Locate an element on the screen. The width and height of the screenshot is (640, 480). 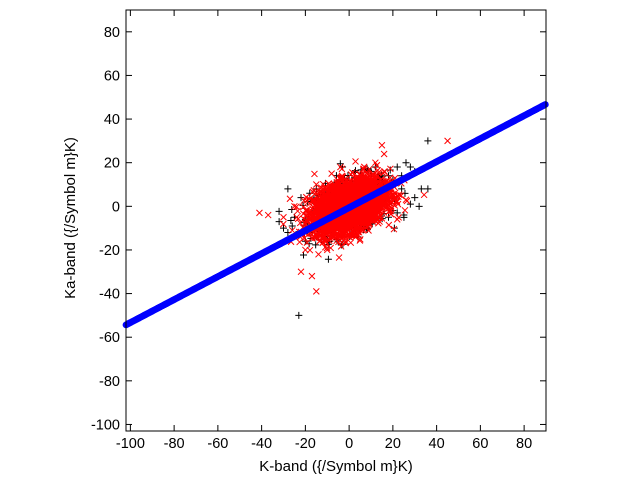
y-tick-label: 40 is located at coordinates (112, 120).